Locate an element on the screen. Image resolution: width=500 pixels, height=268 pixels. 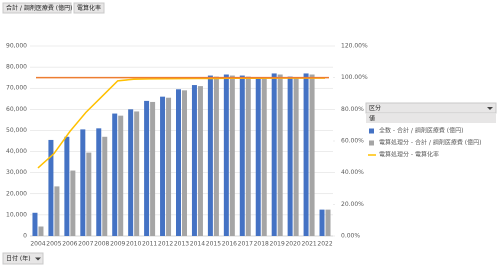
y-tick-label: 30,000 is located at coordinates (16, 172).